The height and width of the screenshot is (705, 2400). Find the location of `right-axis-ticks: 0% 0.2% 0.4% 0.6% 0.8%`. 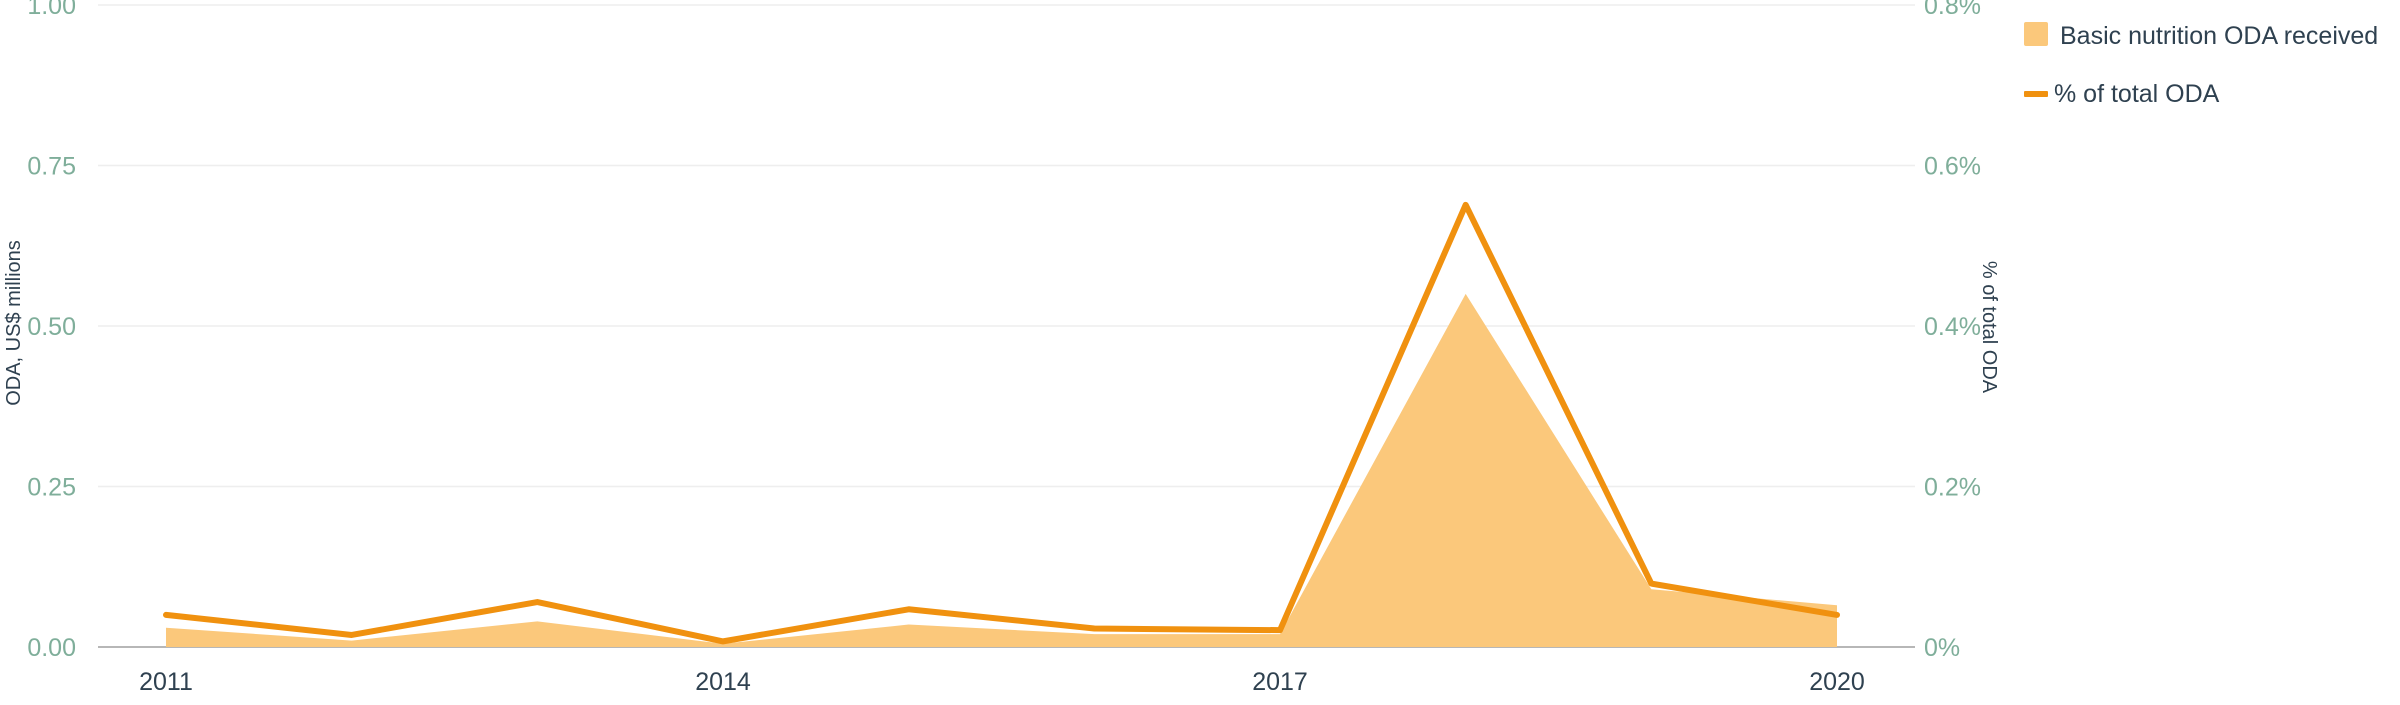

right-axis-ticks: 0% 0.2% 0.4% 0.6% 0.8% is located at coordinates (1952, 331).